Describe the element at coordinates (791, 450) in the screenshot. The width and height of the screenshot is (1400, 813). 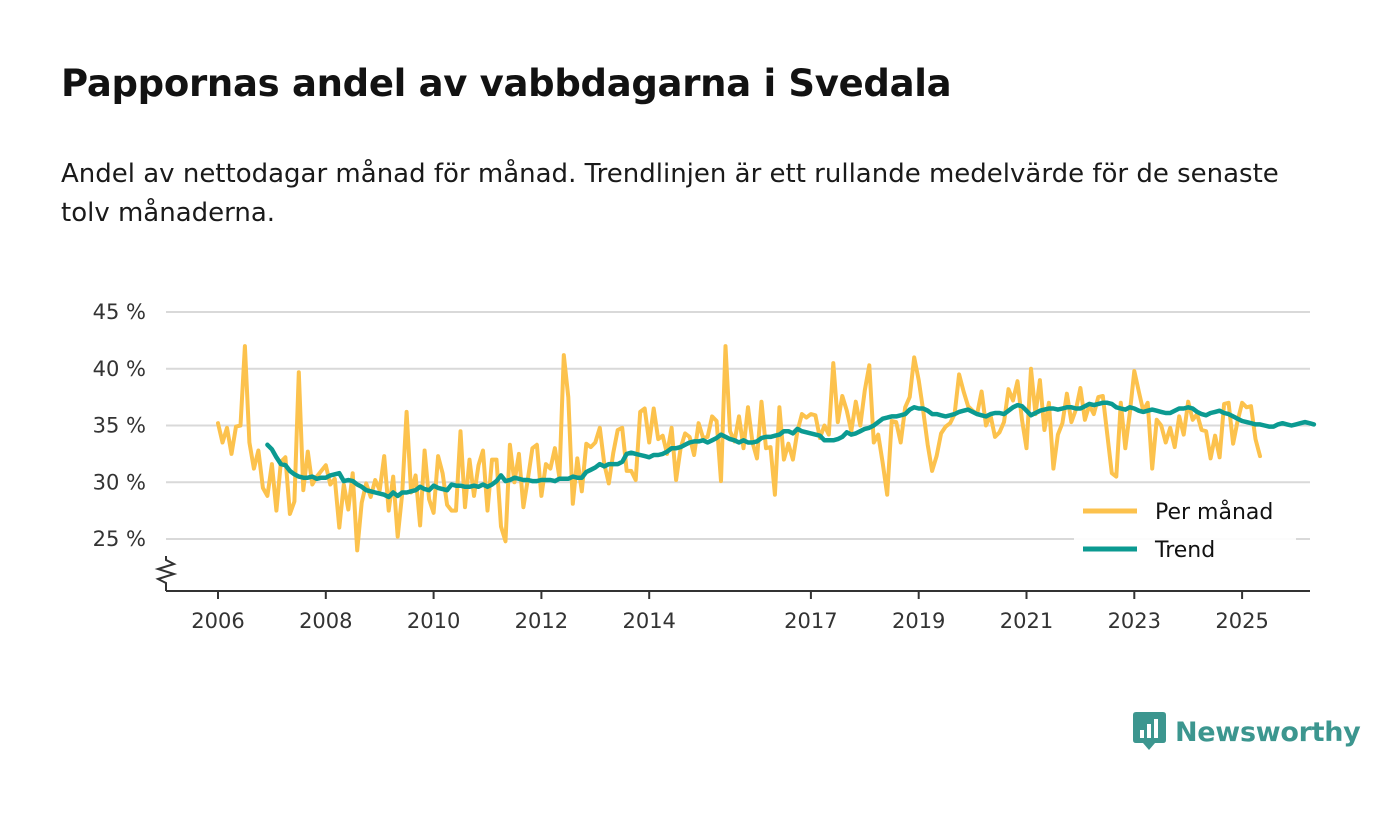
I see `series-line-trend` at that location.